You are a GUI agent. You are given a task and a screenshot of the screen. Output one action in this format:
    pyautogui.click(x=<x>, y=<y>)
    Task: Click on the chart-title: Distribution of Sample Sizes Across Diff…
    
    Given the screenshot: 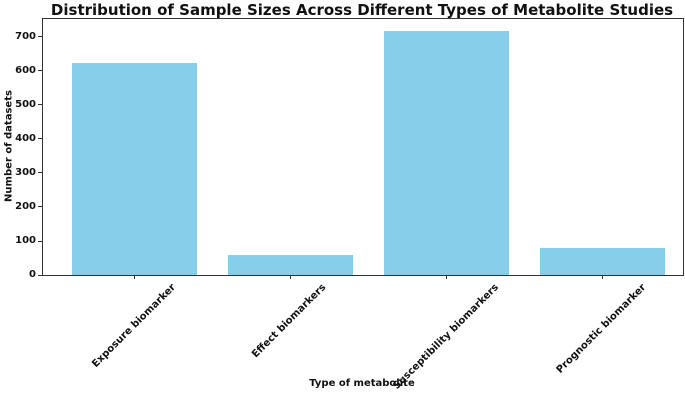 What is the action you would take?
    pyautogui.click(x=362, y=10)
    